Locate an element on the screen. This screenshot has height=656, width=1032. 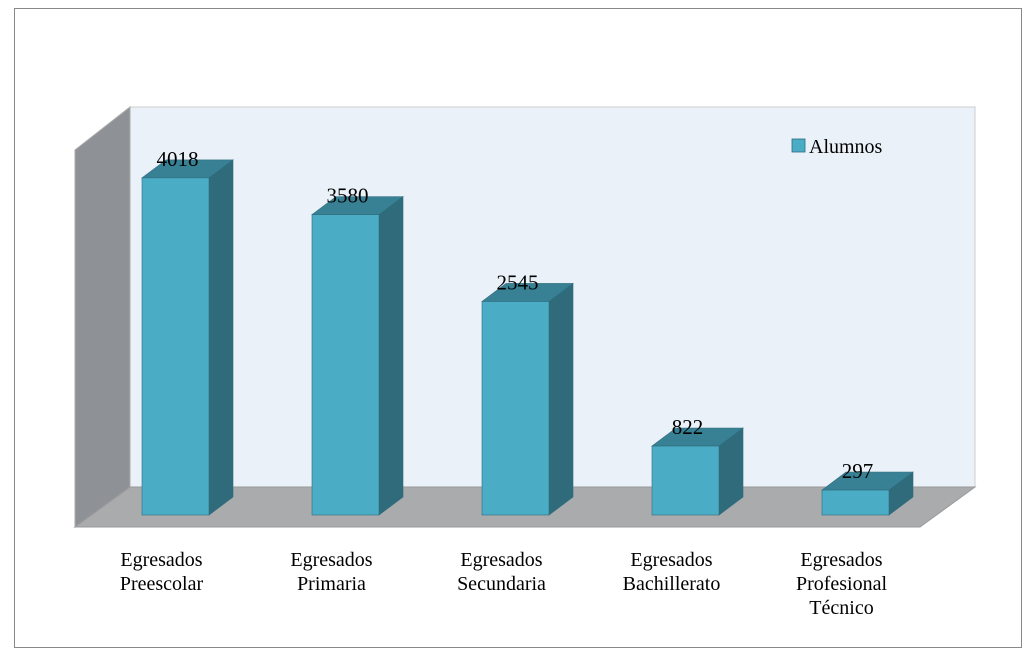
data-label: 4018 is located at coordinates (178, 159).